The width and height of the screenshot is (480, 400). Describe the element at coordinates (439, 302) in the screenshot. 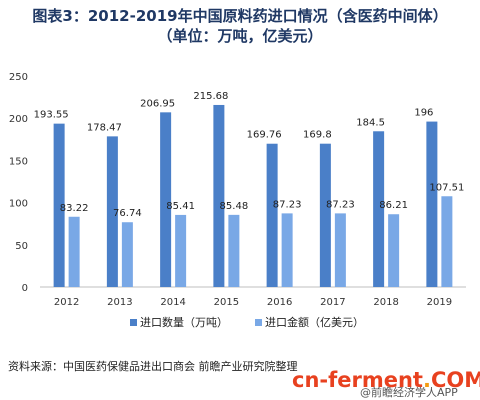

I see `x-tick-label: 2019` at that location.